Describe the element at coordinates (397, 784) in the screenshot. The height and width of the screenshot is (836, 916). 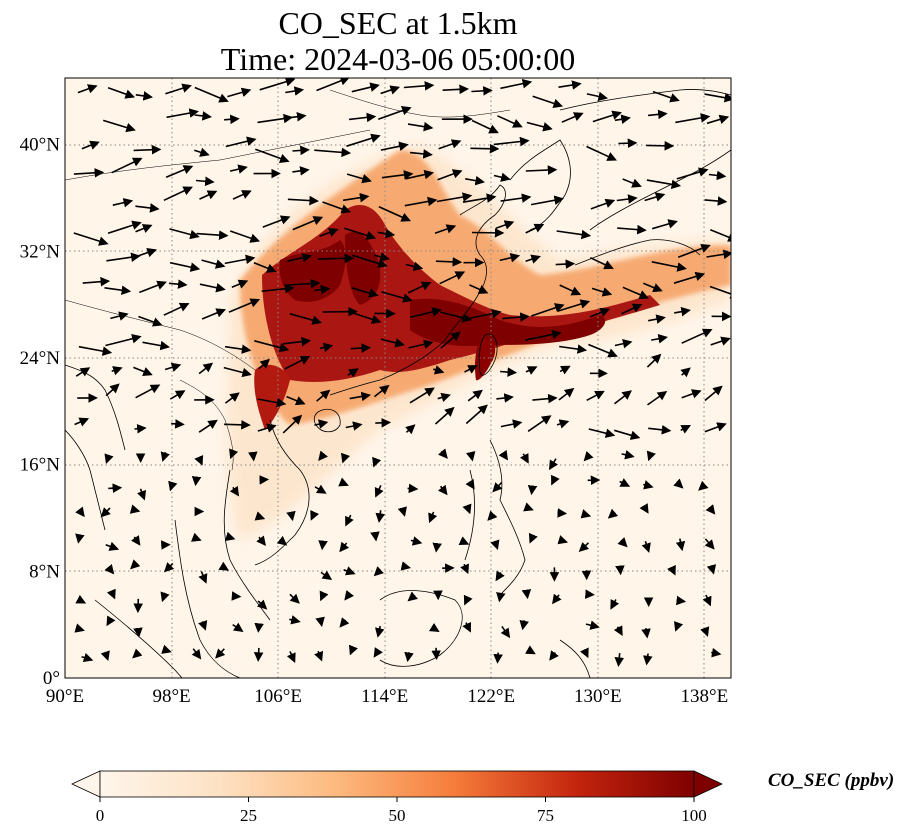
I see `colorbar-gradient` at that location.